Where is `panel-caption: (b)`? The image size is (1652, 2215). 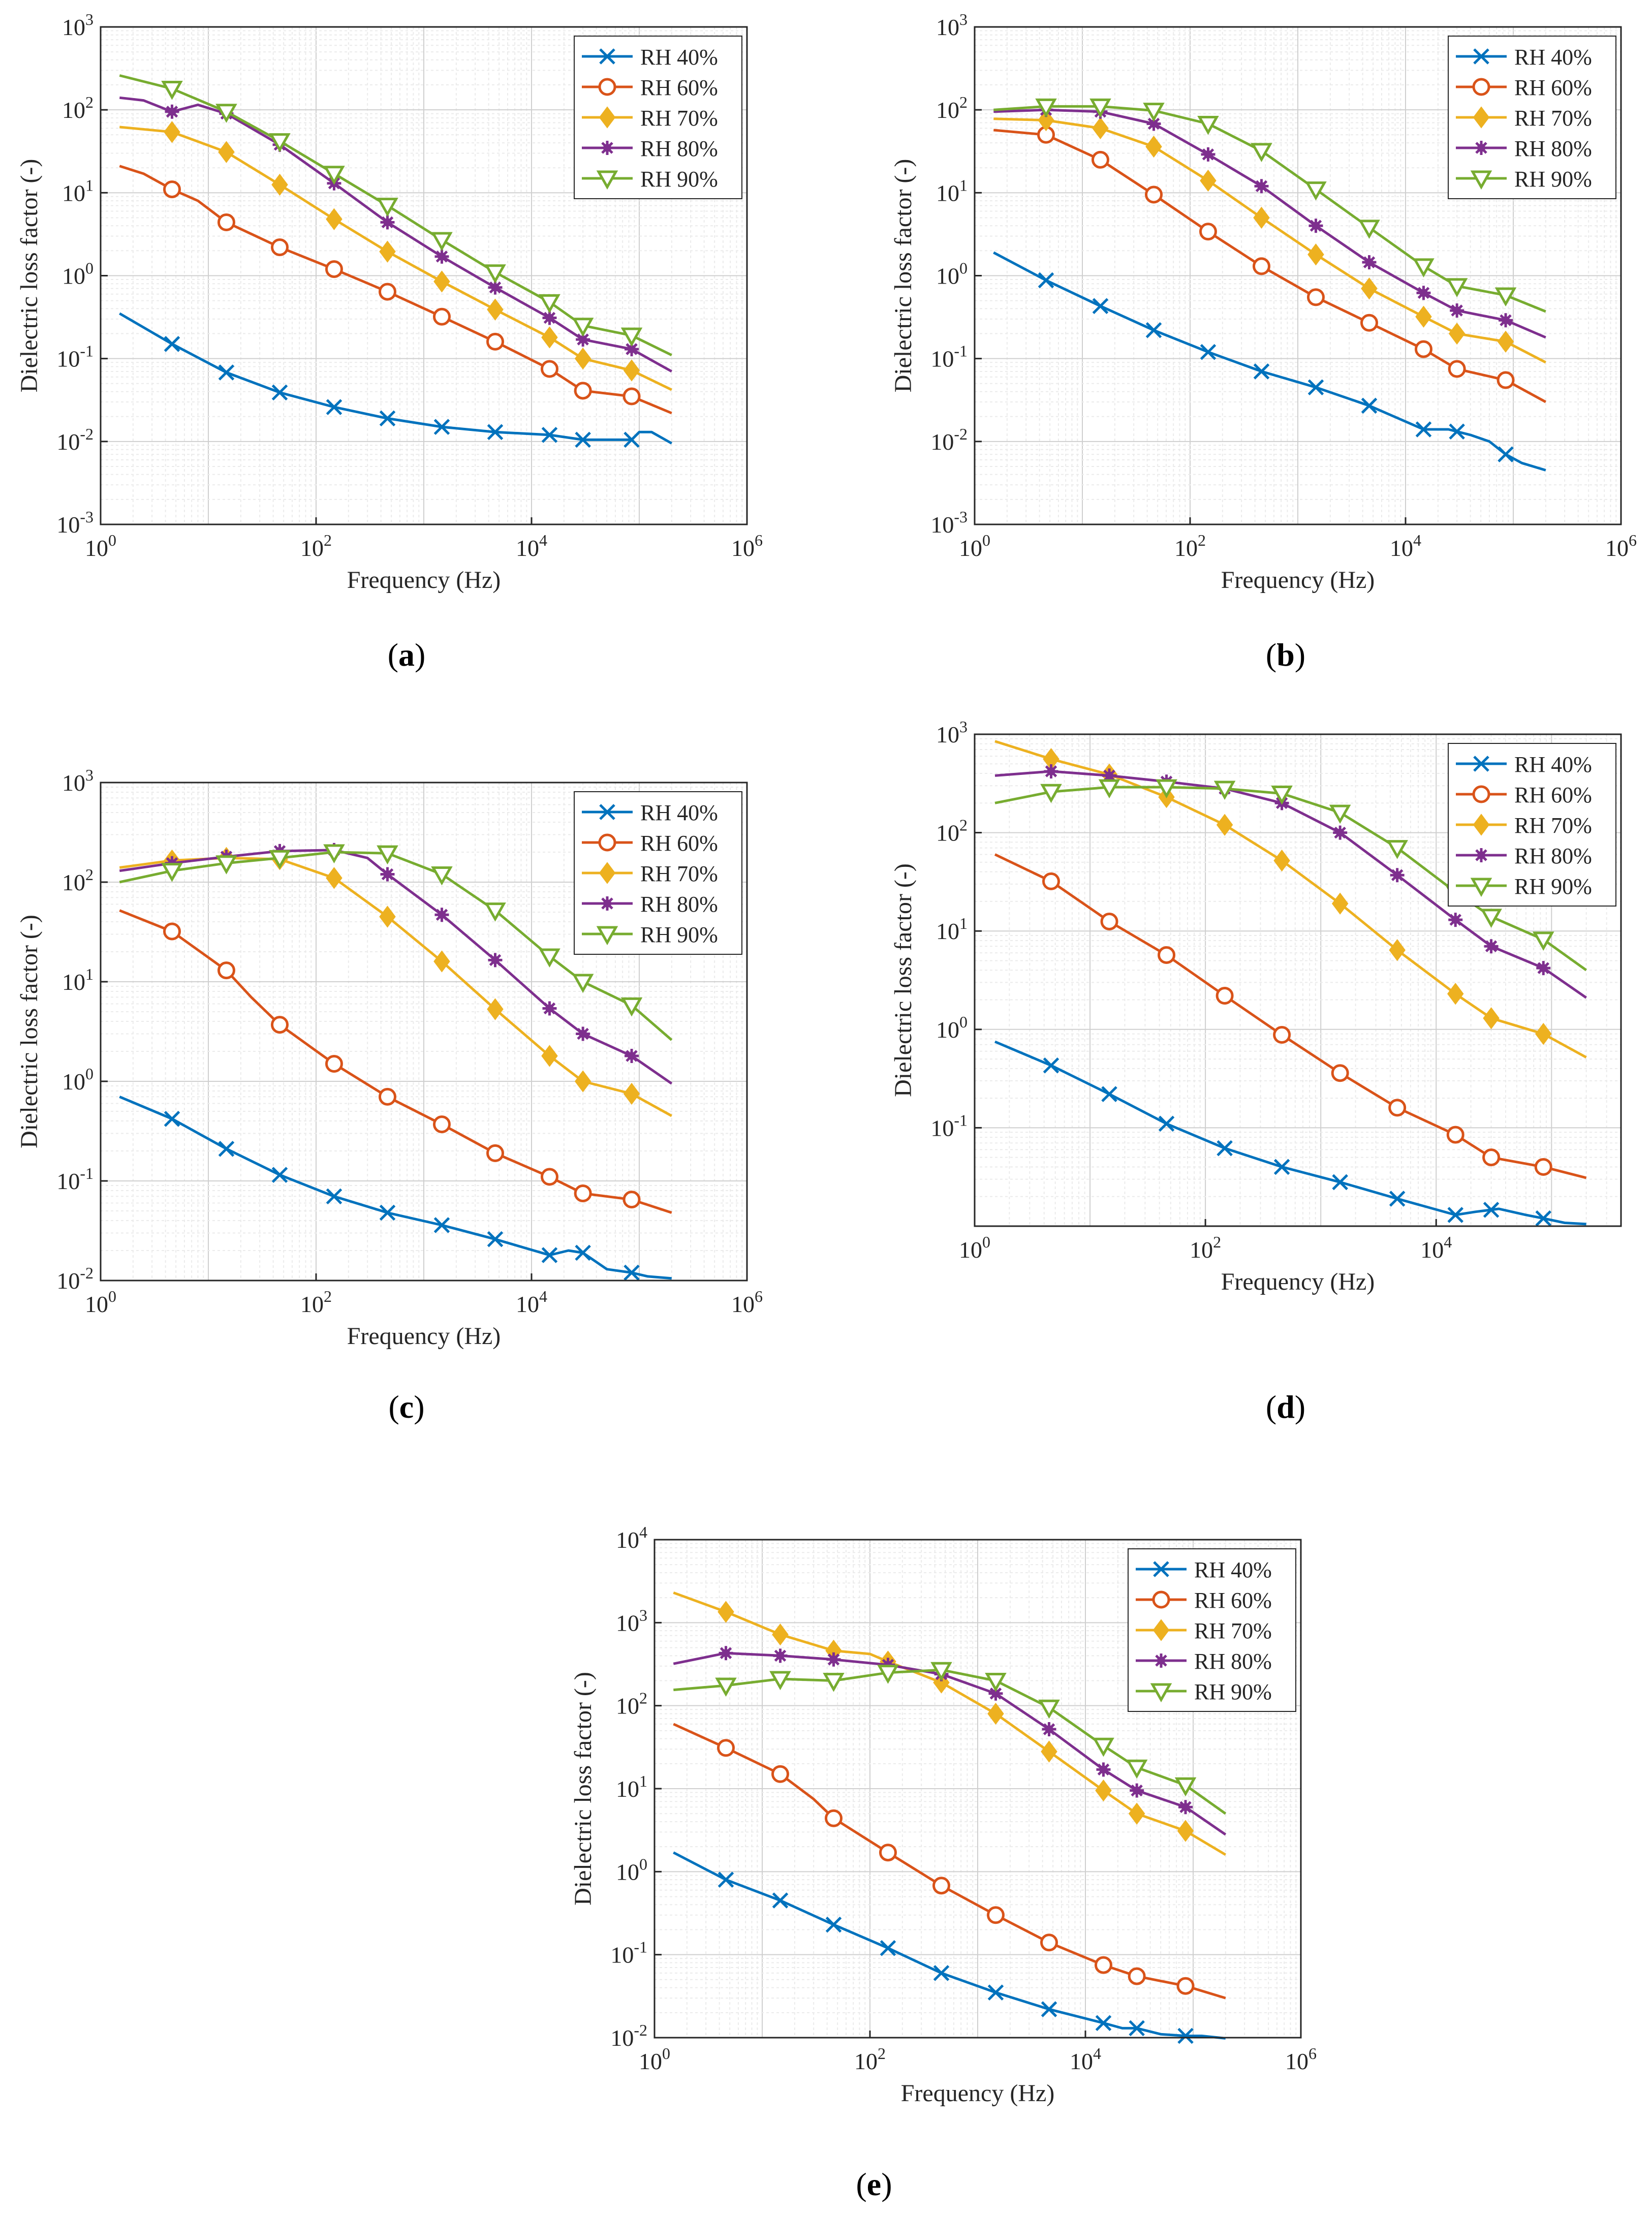
panel-caption: (b) is located at coordinates (1285, 655).